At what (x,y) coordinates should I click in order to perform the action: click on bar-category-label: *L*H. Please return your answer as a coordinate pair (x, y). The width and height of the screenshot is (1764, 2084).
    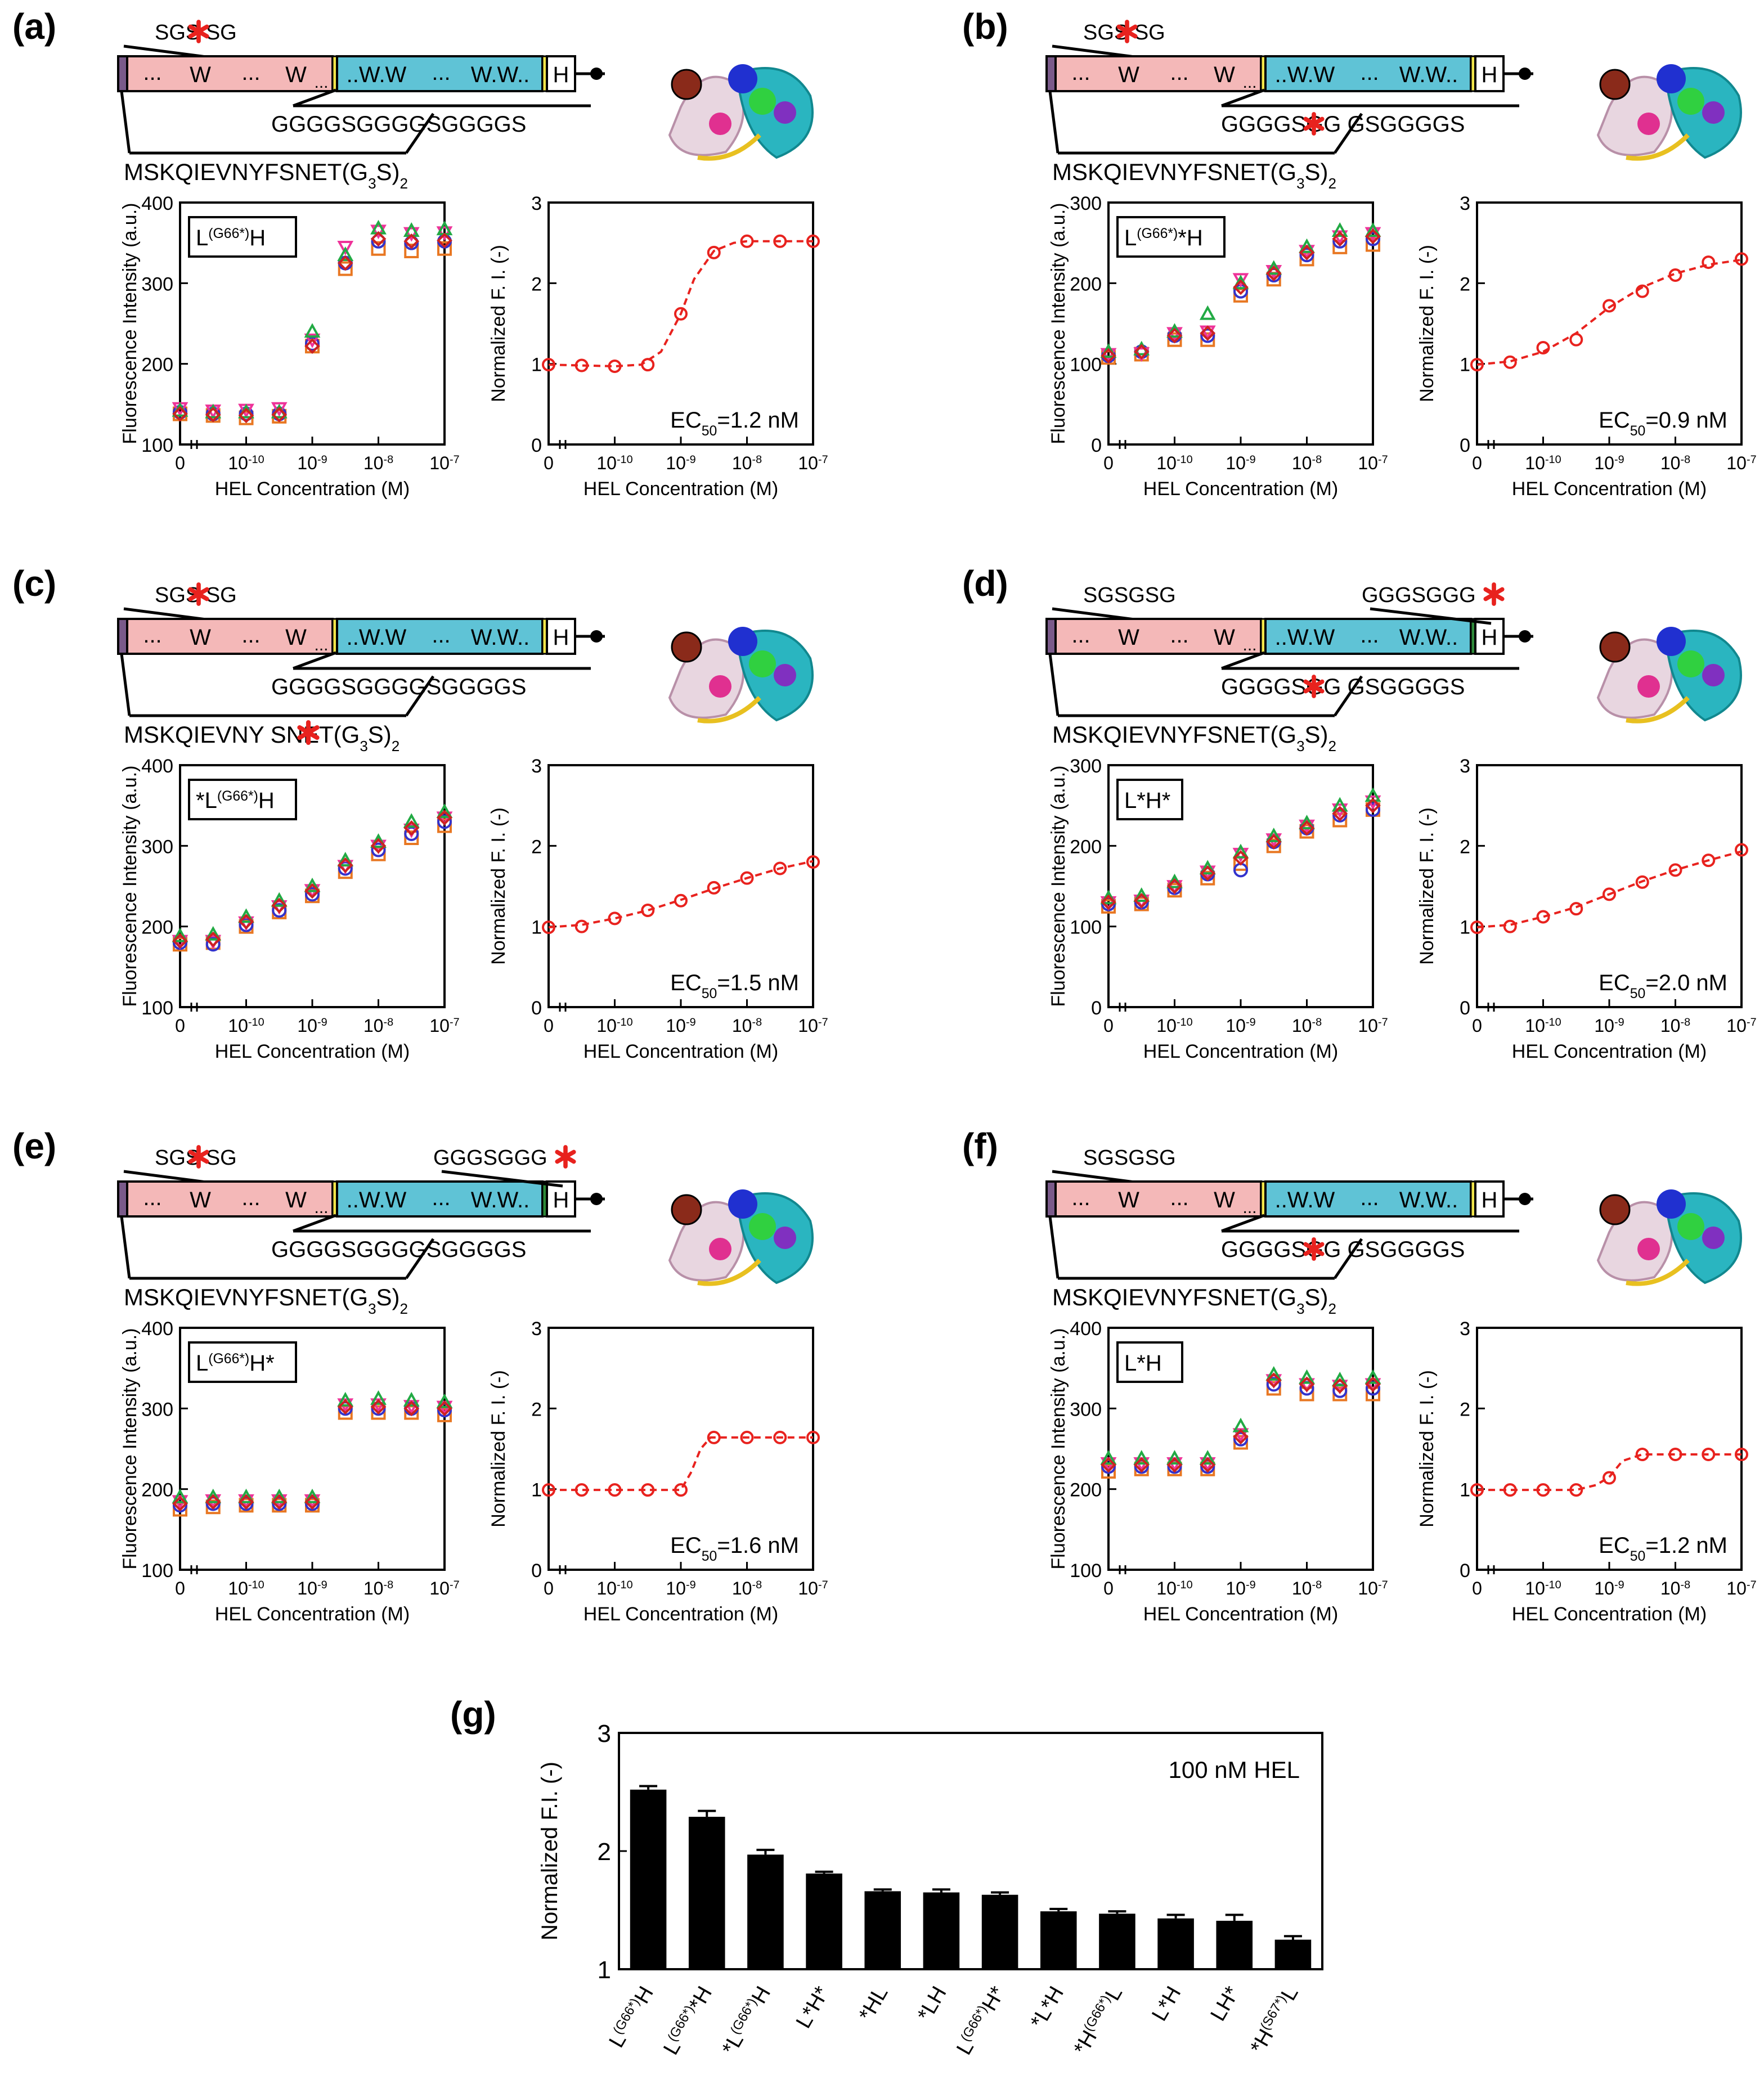
    Looking at the image, I should click on (1047, 2008).